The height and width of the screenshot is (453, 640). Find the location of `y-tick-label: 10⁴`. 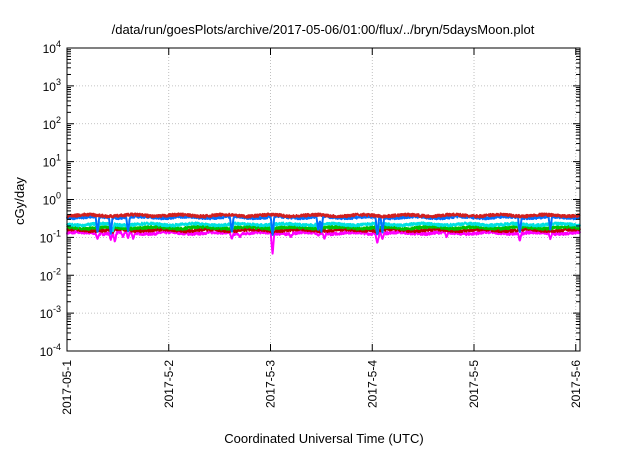

y-tick-label: 10⁴ is located at coordinates (52, 47).